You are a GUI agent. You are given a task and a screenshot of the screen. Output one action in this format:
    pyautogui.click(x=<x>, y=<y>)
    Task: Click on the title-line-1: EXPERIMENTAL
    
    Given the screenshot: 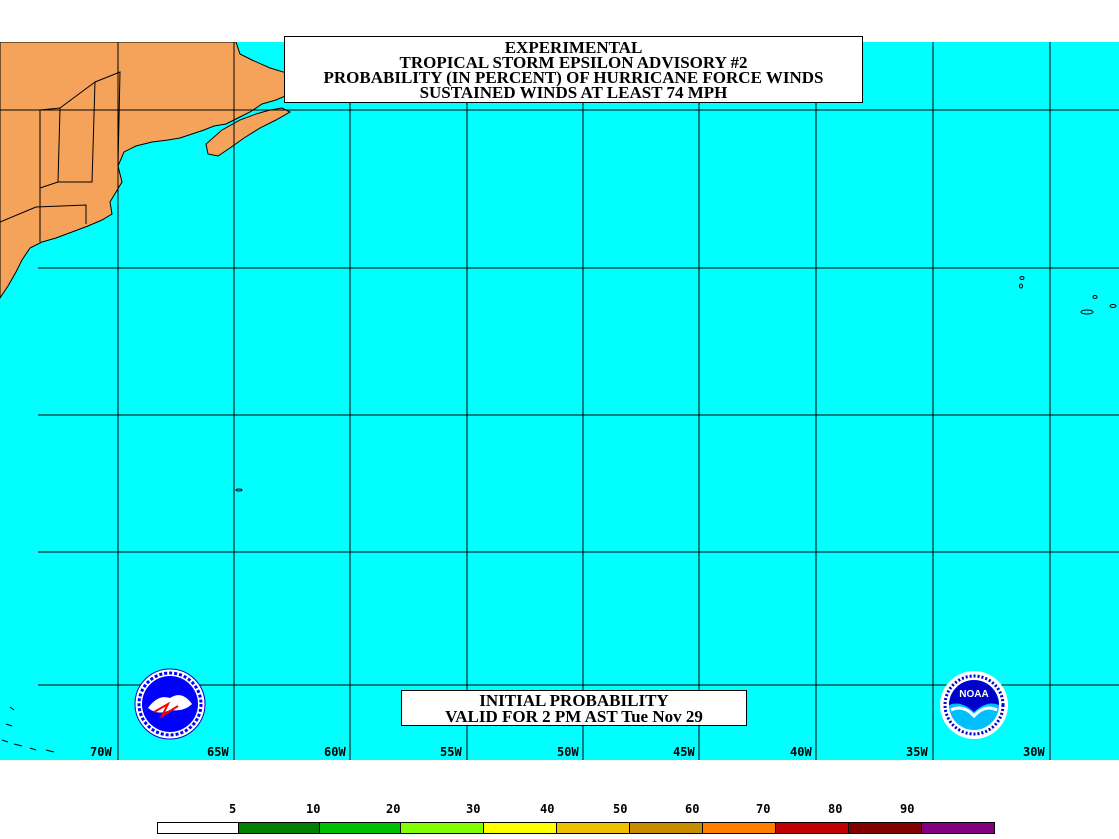 What is the action you would take?
    pyautogui.click(x=573, y=47)
    